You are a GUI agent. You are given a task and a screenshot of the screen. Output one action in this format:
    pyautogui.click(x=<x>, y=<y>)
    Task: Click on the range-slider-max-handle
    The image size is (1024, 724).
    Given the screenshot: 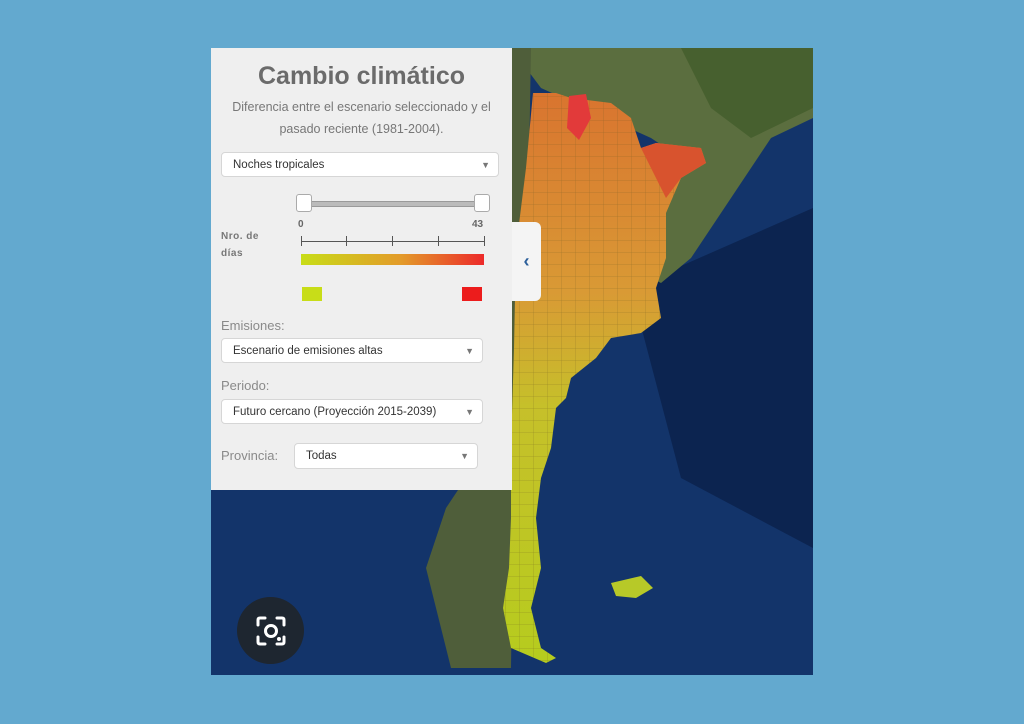 What is the action you would take?
    pyautogui.click(x=482, y=203)
    